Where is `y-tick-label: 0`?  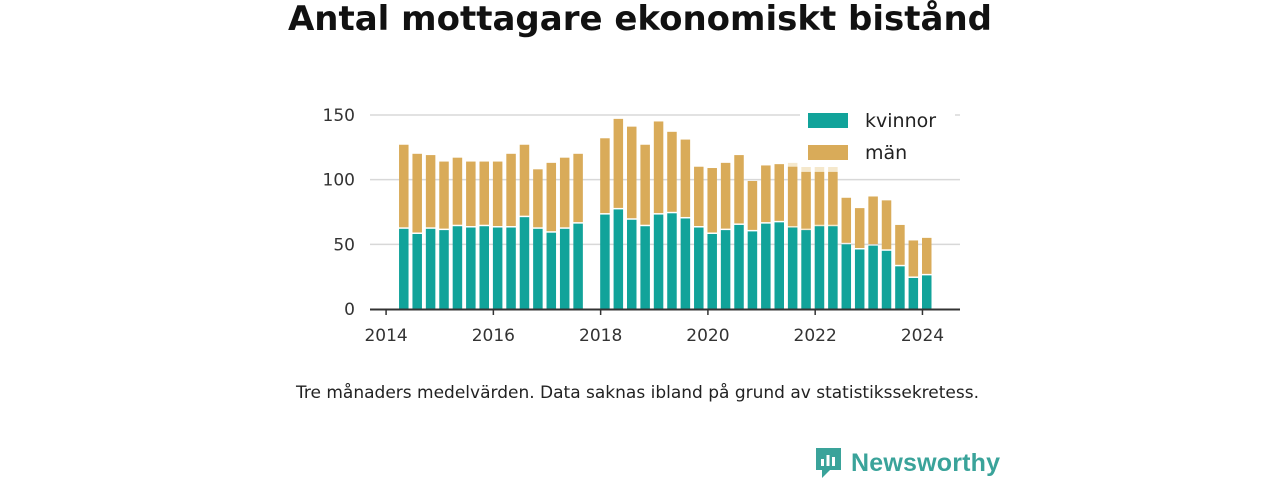
y-tick-label: 0 is located at coordinates (349, 310).